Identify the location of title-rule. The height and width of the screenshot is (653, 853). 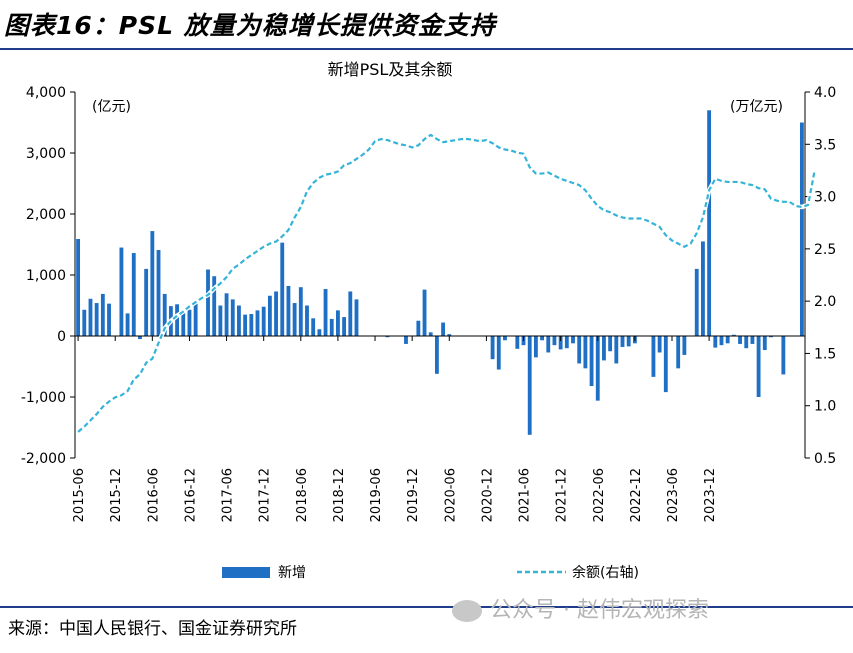
(426, 49).